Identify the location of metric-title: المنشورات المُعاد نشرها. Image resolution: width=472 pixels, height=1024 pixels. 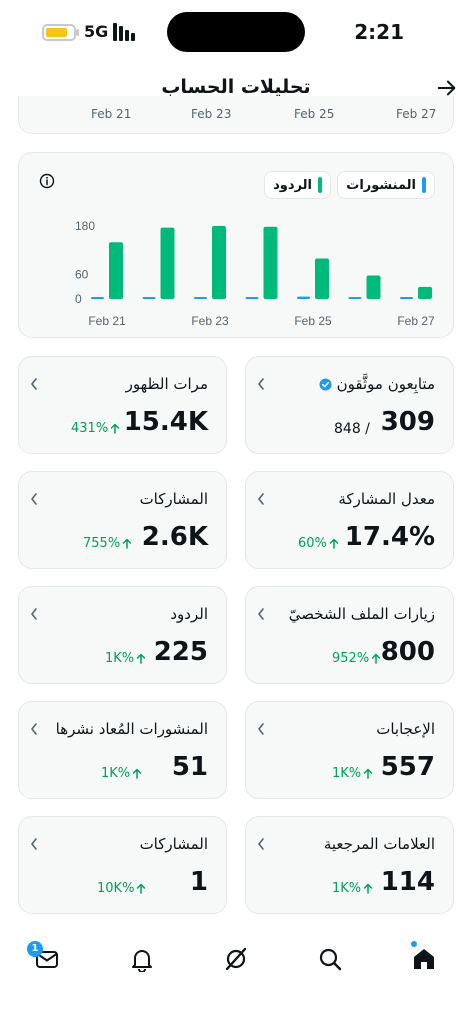
(132, 729).